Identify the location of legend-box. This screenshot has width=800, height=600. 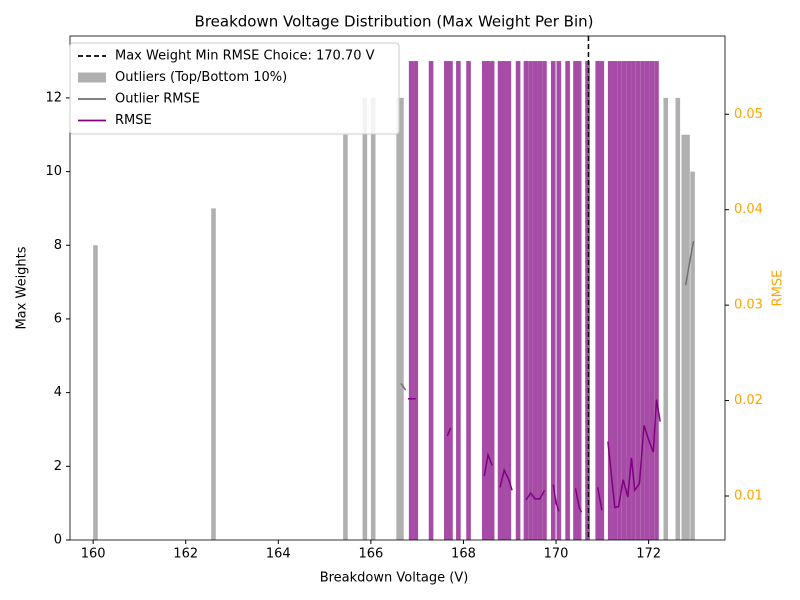
(234, 88).